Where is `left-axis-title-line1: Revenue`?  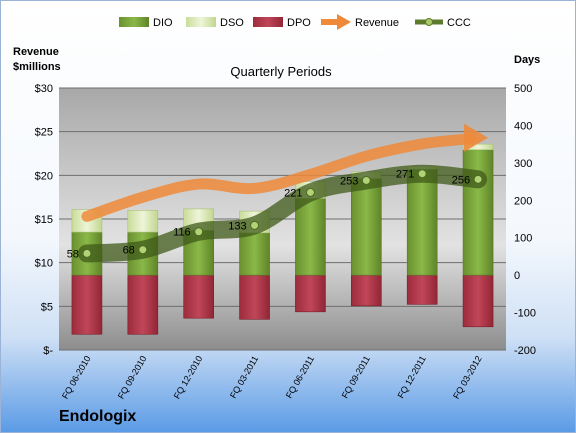
left-axis-title-line1: Revenue is located at coordinates (36, 52).